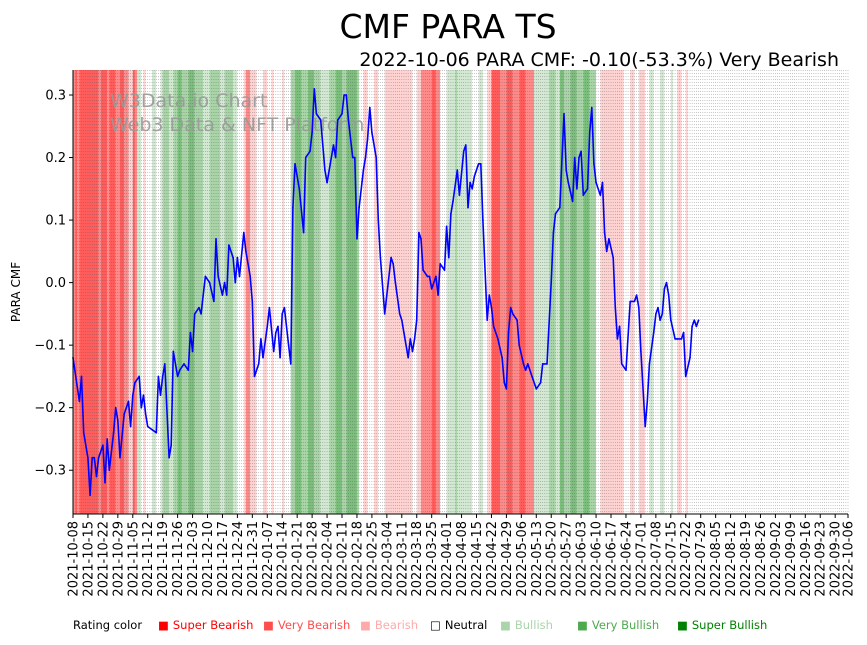  Describe the element at coordinates (55, 221) in the screenshot. I see `y-tick-label: 0.1` at that location.